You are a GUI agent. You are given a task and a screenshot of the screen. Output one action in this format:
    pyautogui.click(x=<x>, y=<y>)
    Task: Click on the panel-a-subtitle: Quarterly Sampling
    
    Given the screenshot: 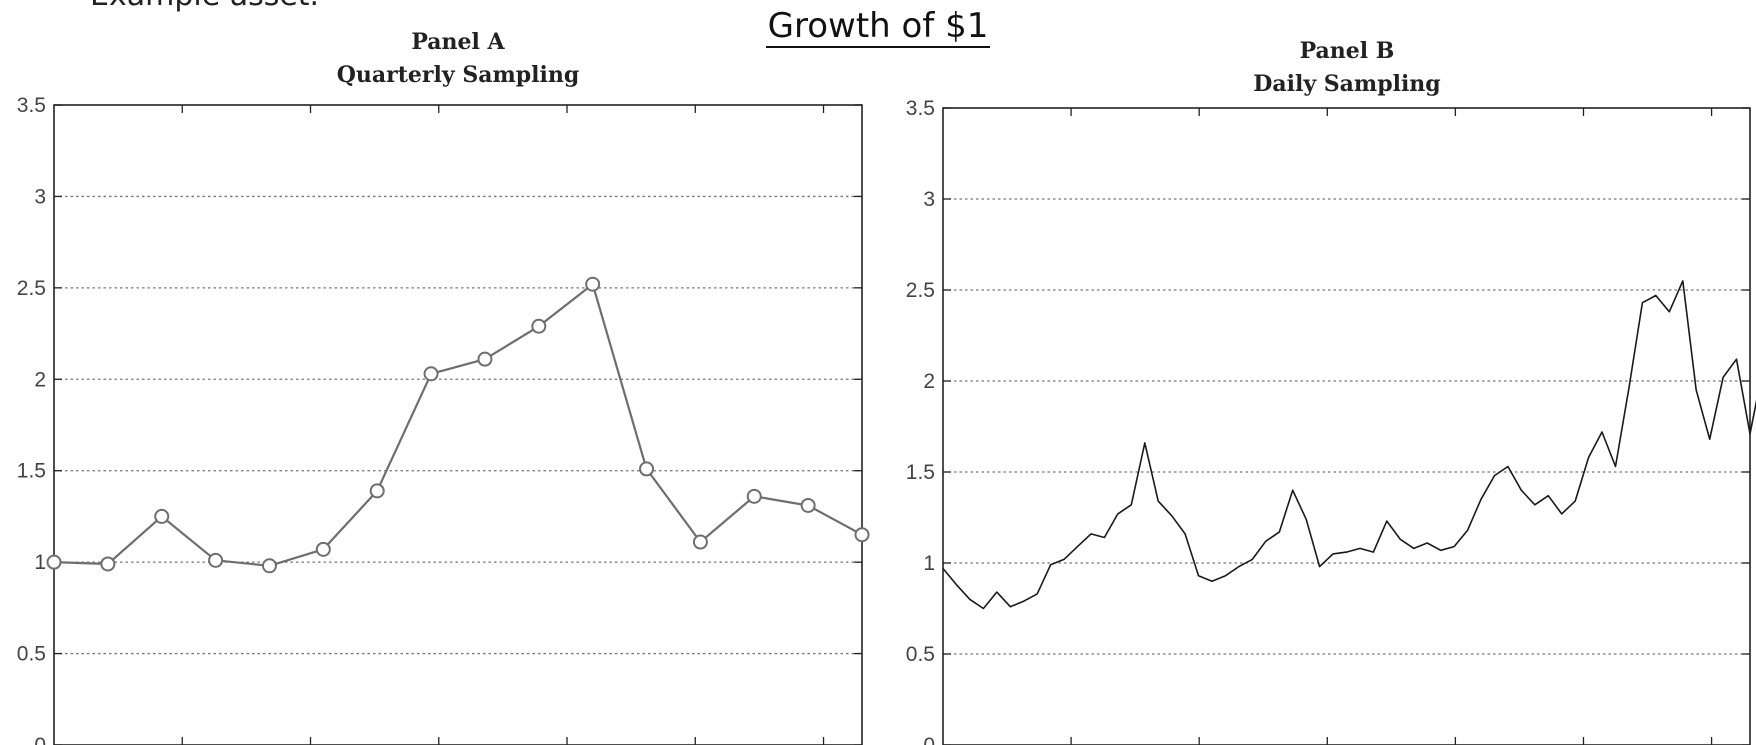 What is the action you would take?
    pyautogui.click(x=458, y=75)
    